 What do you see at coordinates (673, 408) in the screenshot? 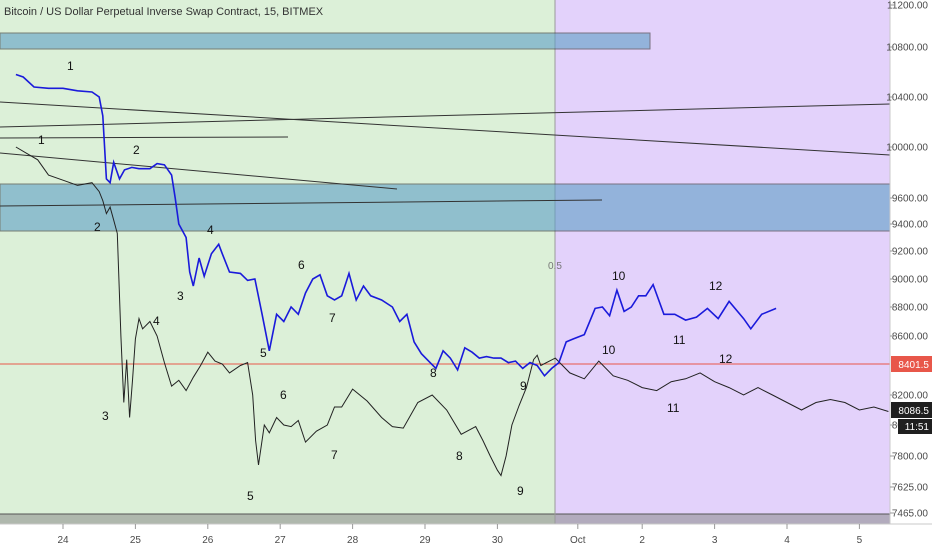
I see `actual-wave-label: 11` at bounding box center [673, 408].